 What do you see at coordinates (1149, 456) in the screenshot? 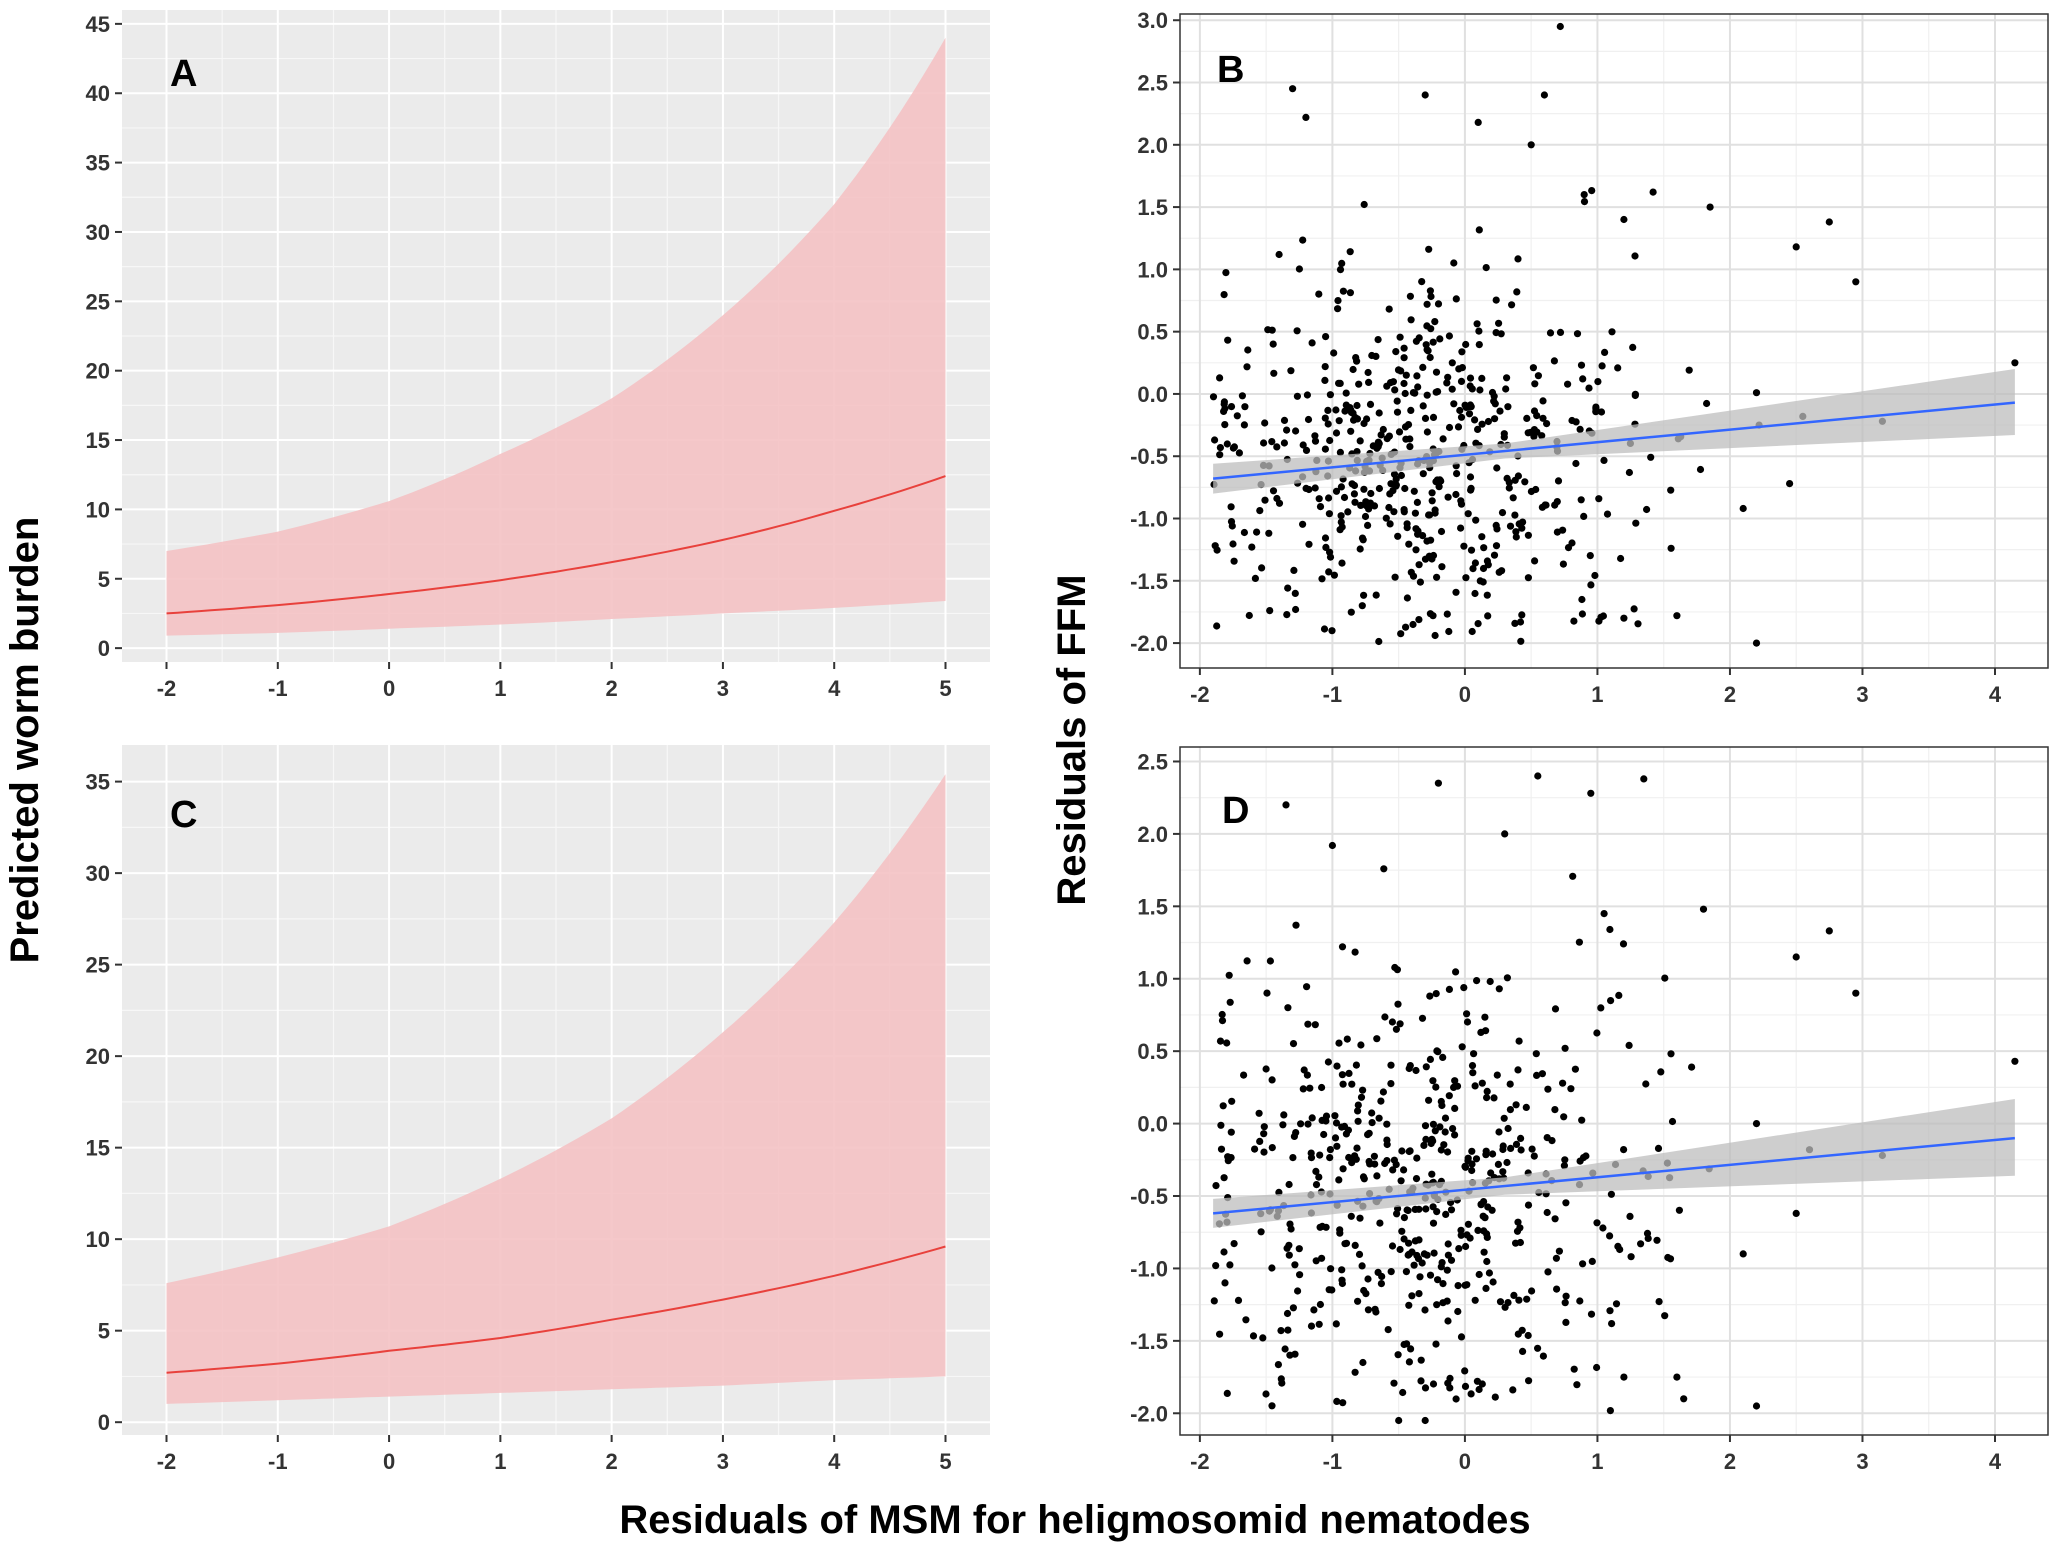
I see `y-tick-label: -0.5` at bounding box center [1149, 456].